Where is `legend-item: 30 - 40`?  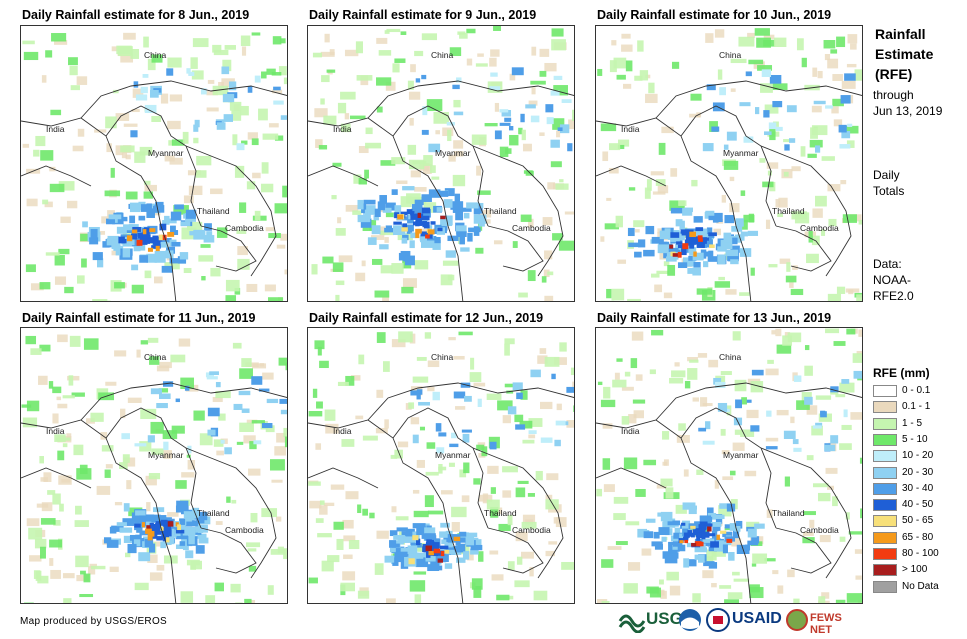 legend-item: 30 - 40 is located at coordinates (918, 489).